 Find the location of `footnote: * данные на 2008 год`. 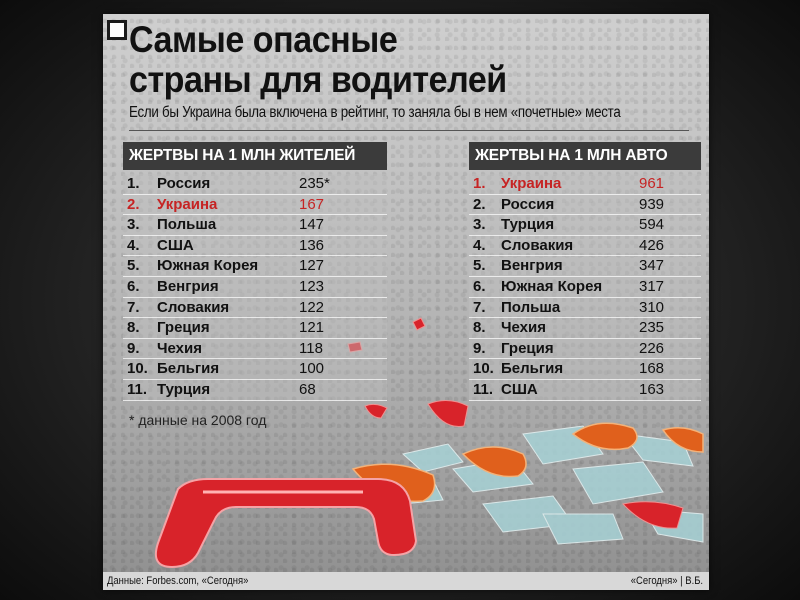

footnote: * данные на 2008 год is located at coordinates (198, 420).